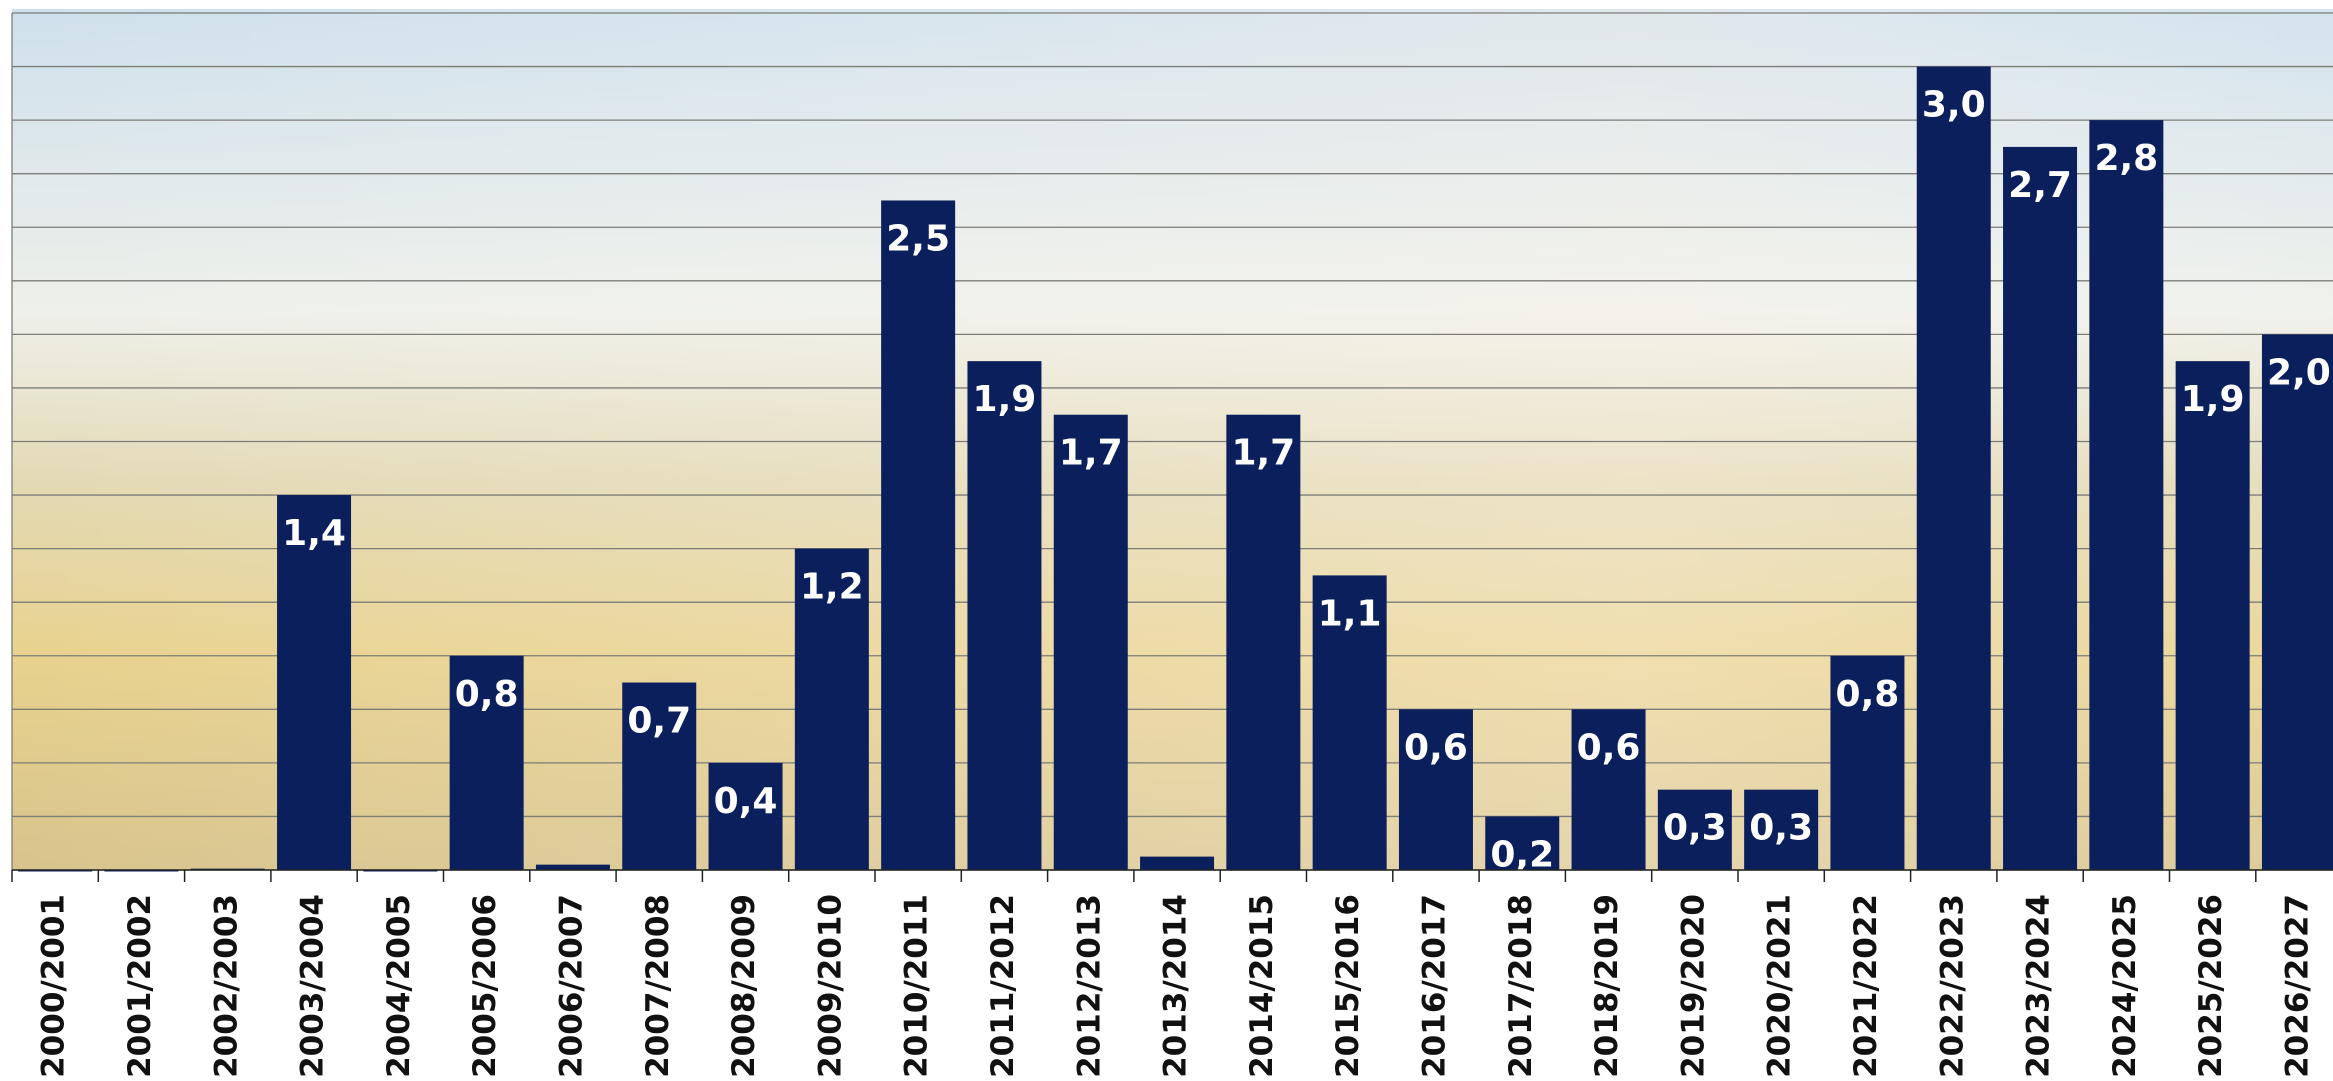 Image resolution: width=2333 pixels, height=1081 pixels. I want to click on x-tick-label: 2019/2020, so click(1693, 986).